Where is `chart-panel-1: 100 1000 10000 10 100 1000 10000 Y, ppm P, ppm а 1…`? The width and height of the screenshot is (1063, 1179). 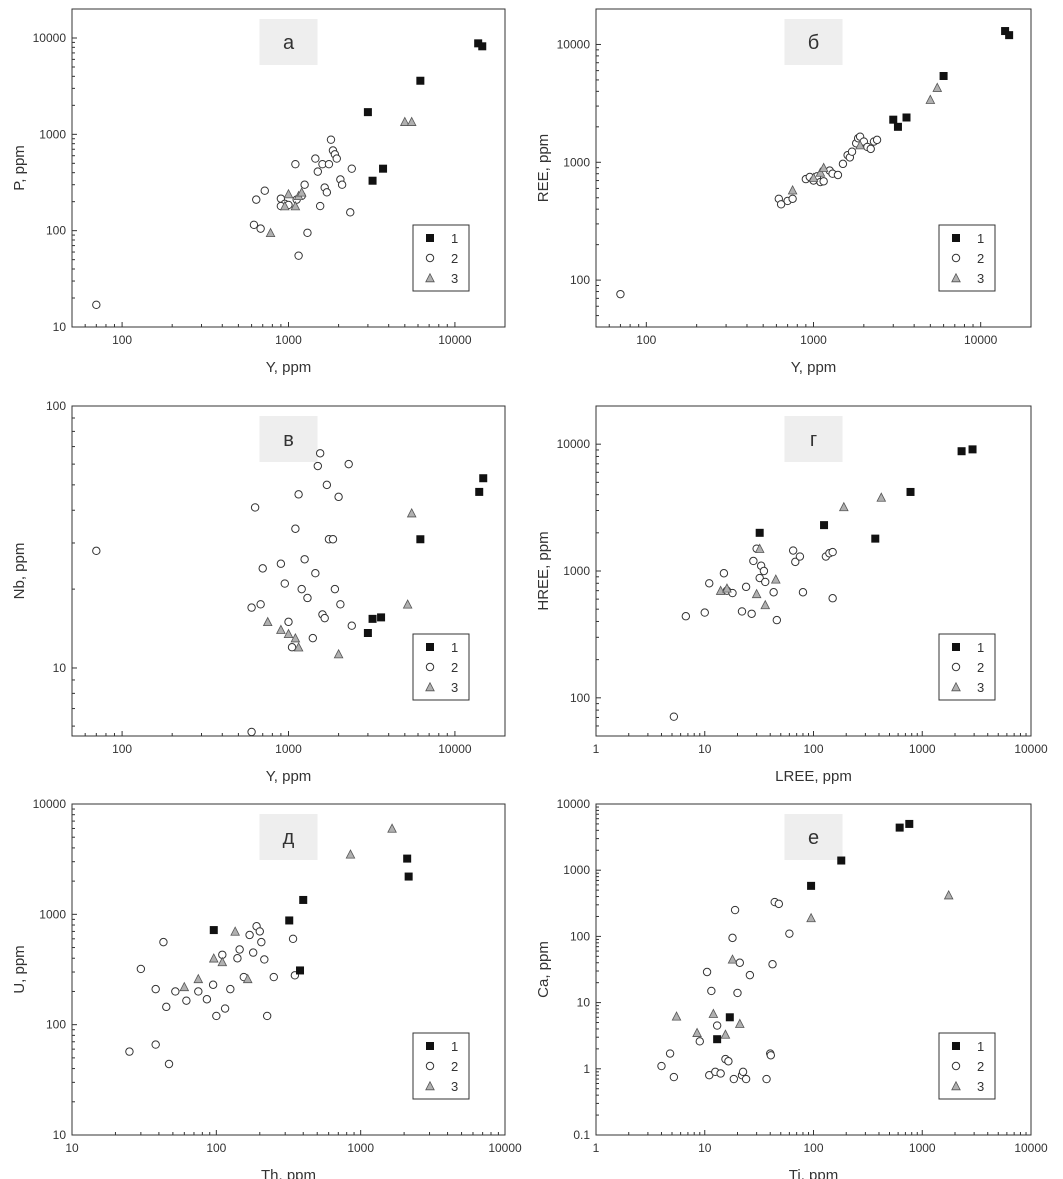
chart-panel-1: 100 1000 10000 10 100 1000 10000 Y, ppm P, ppm а 1… is located at coordinates (258, 192).